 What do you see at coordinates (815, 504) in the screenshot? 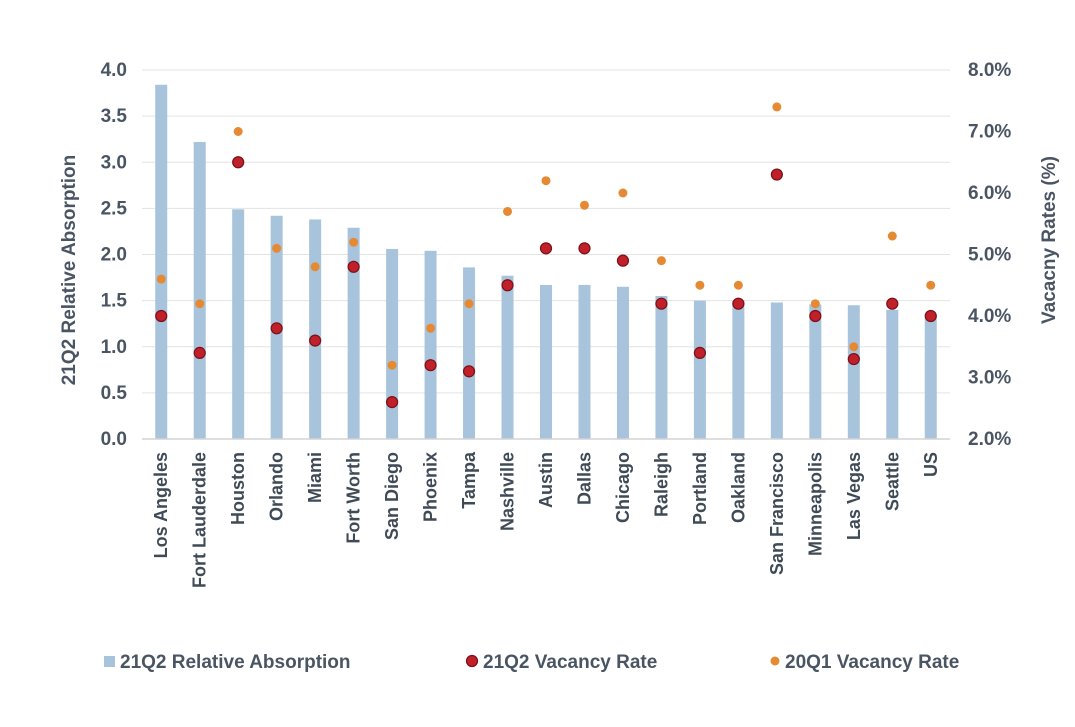
I see `category-label: Minneapolis` at bounding box center [815, 504].